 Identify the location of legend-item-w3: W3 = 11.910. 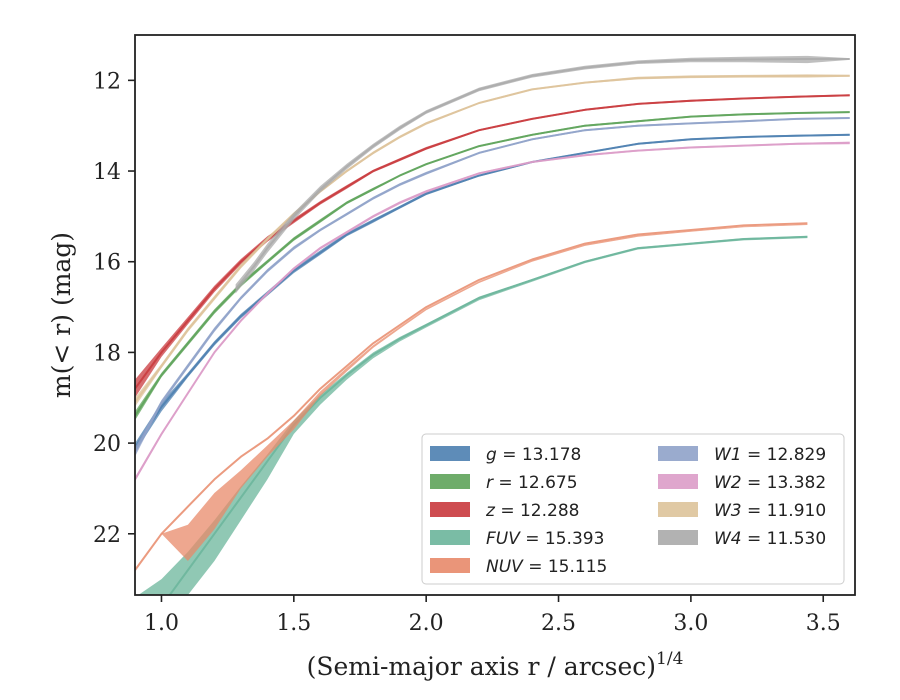
(742, 511).